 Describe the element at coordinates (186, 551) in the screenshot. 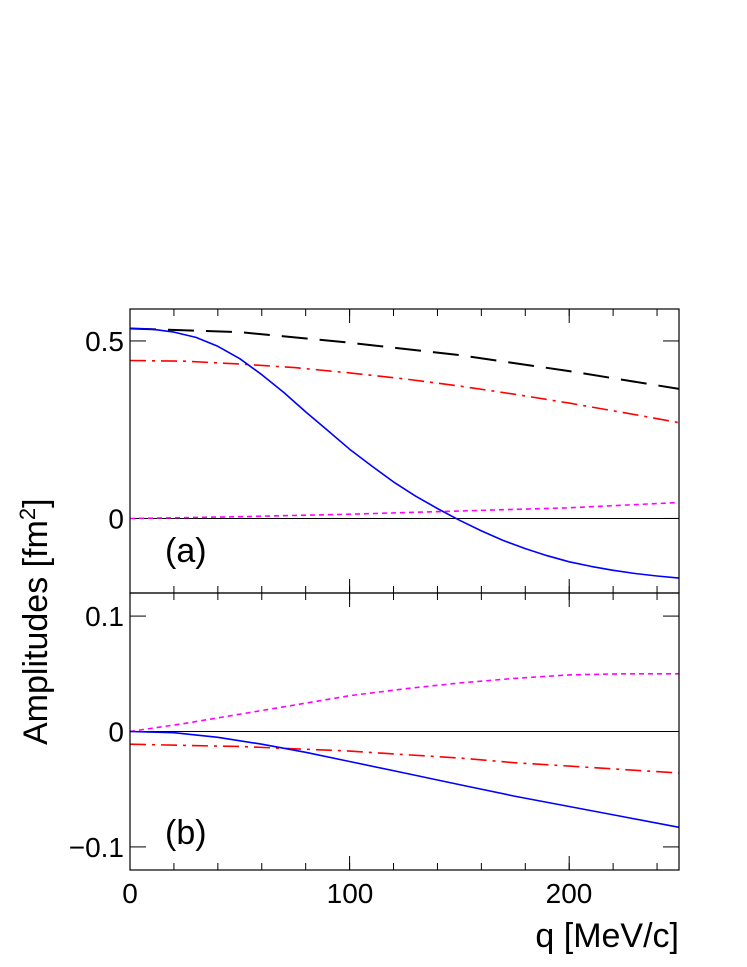

I see `panel-label: (a)` at that location.